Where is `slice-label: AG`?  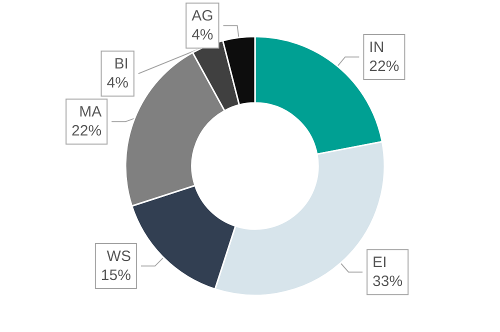
slice-label: AG is located at coordinates (203, 16).